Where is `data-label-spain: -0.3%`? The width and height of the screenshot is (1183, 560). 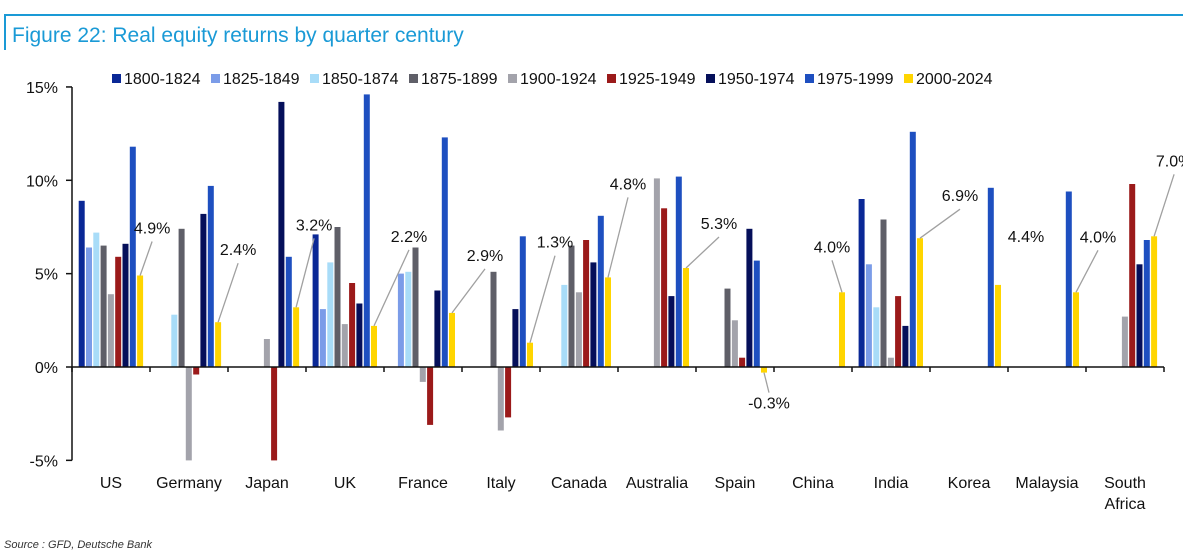 data-label-spain: -0.3% is located at coordinates (769, 404).